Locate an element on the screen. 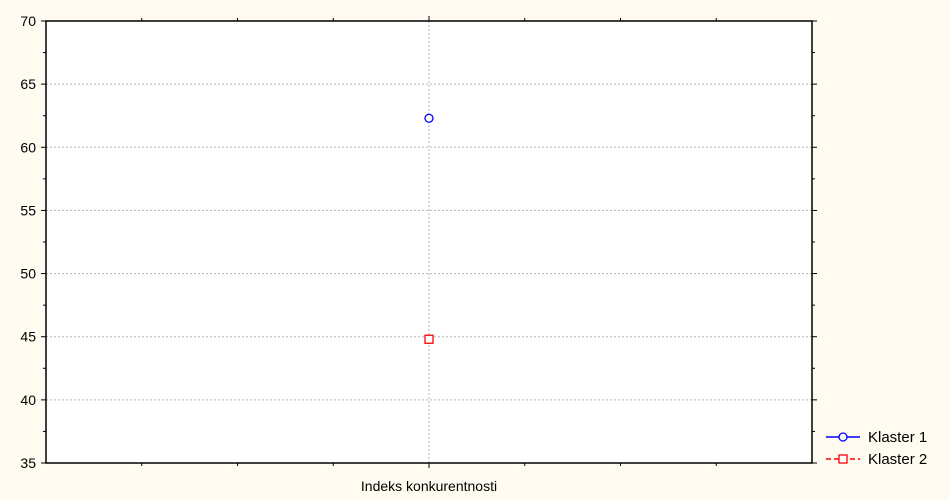  y-tick-label: 40 is located at coordinates (28, 400).